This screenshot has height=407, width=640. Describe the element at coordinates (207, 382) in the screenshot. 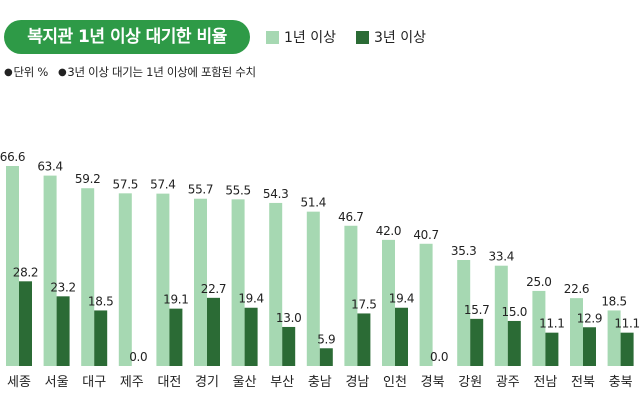

I see `category-label-5: 경기` at that location.